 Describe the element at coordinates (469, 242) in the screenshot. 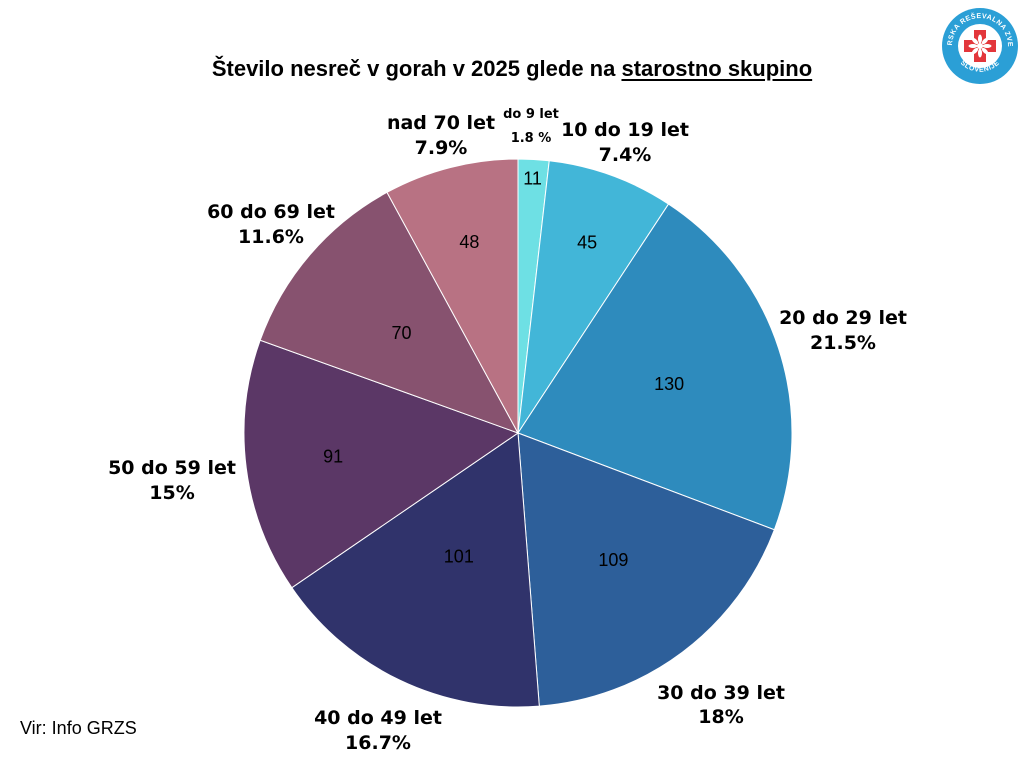

I see `value-label-nad-70-let: 48` at that location.